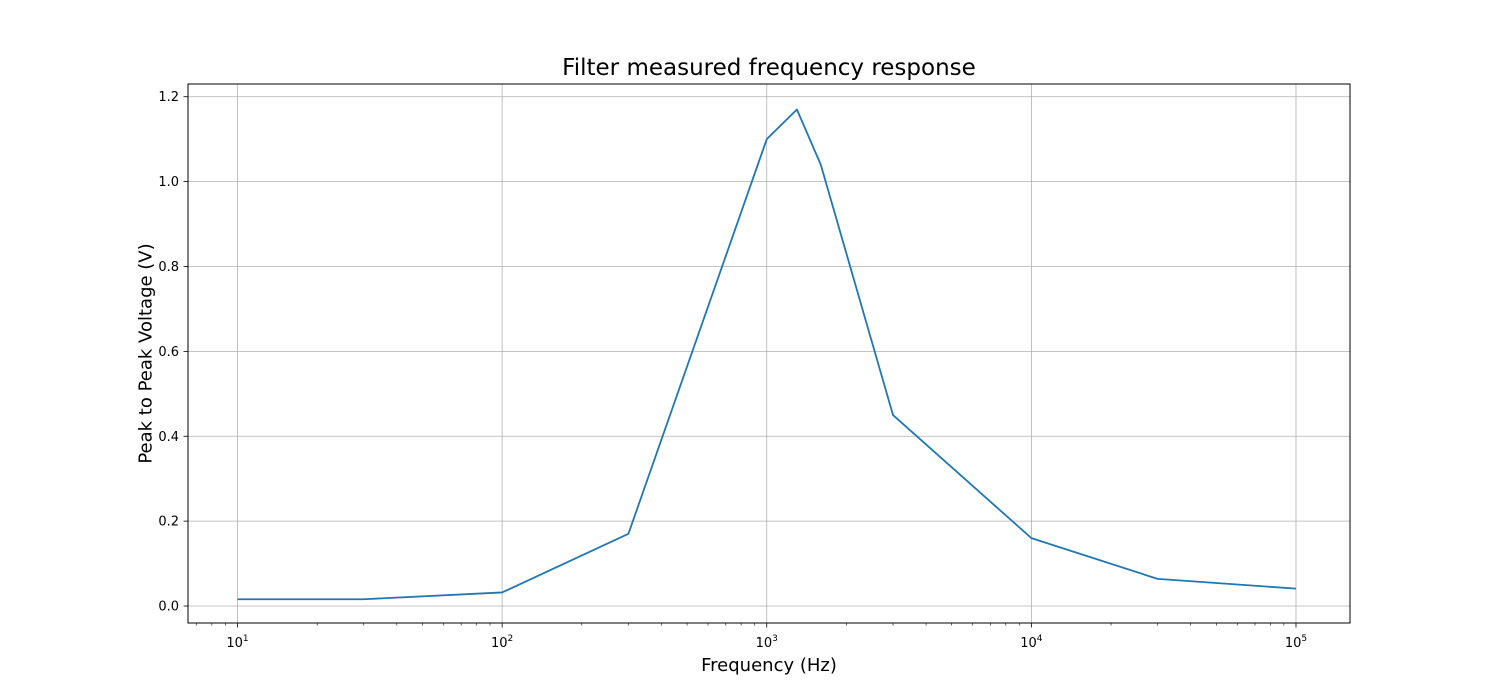 The height and width of the screenshot is (700, 1500). What do you see at coordinates (246, 639) in the screenshot?
I see `x-tick-label-exponent: 1` at bounding box center [246, 639].